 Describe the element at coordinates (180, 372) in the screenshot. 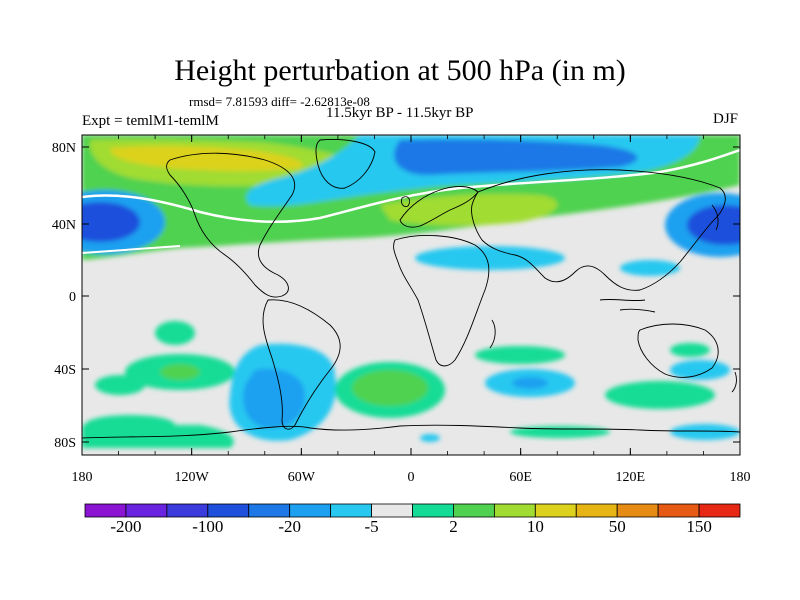

I see `field-sh-green-2-core` at that location.